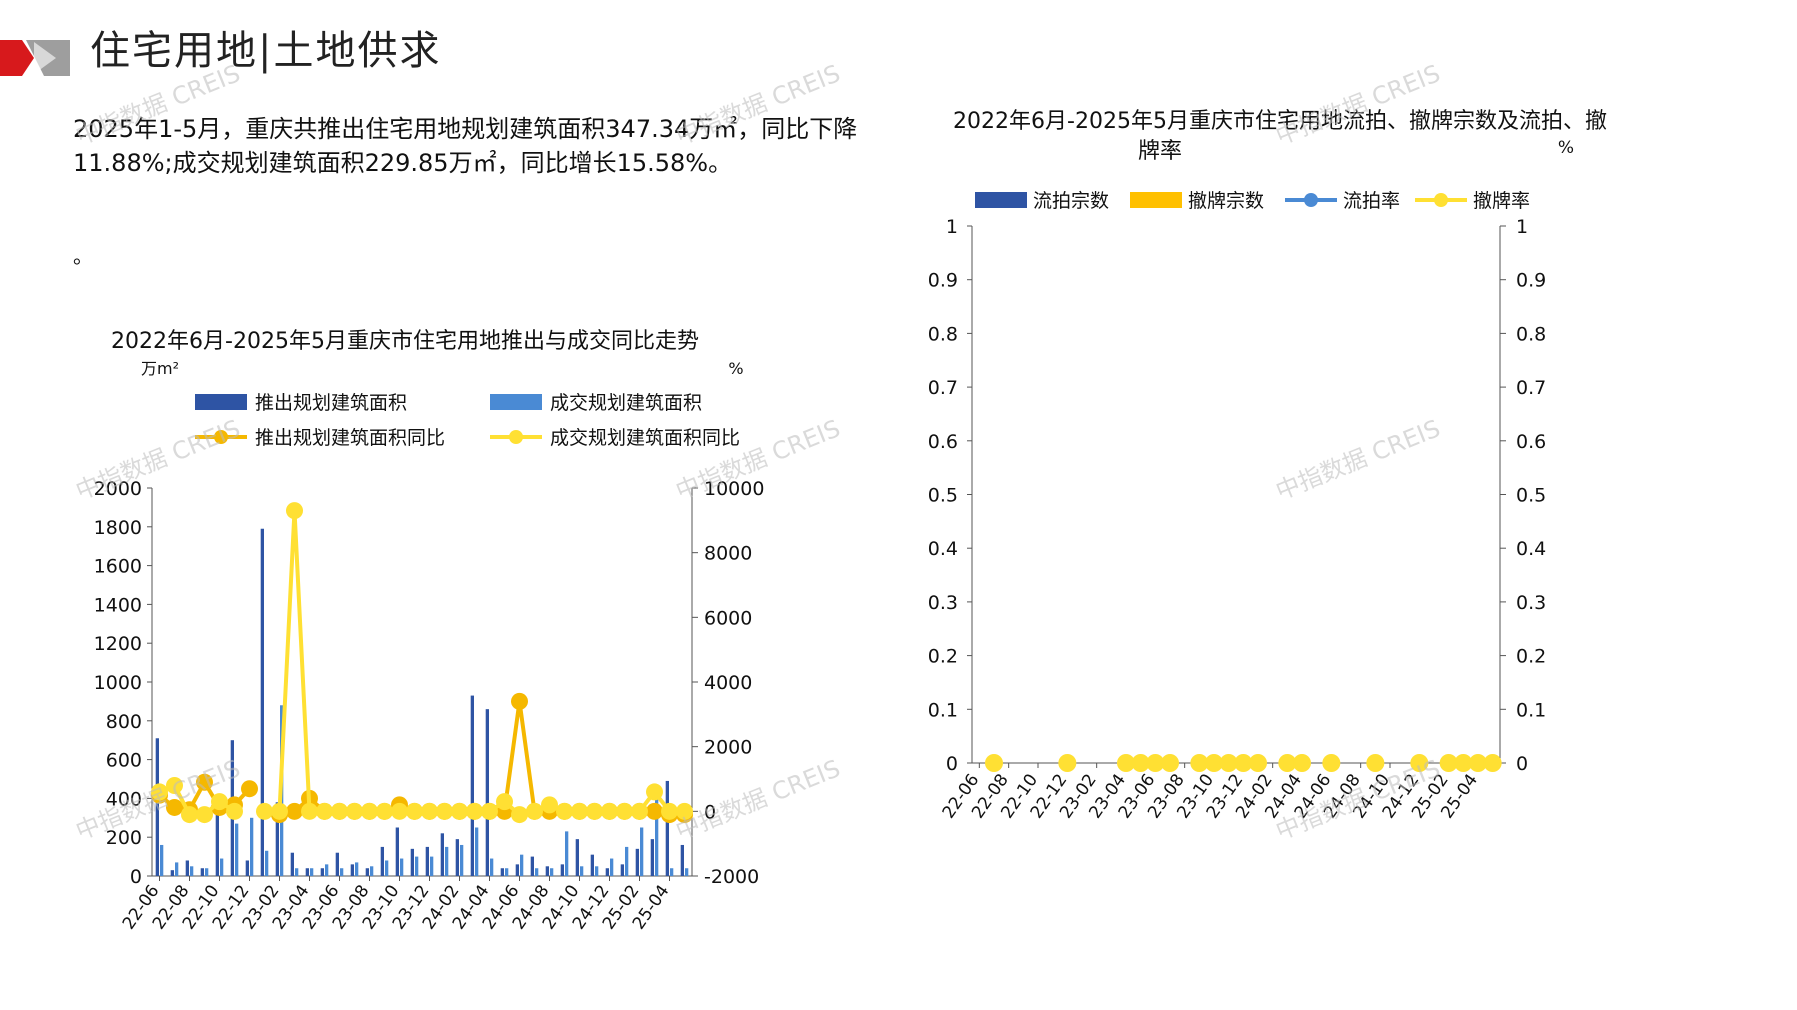 The width and height of the screenshot is (1797, 1010). Describe the element at coordinates (728, 554) in the screenshot. I see `y-tick-label-right: 8000` at that location.